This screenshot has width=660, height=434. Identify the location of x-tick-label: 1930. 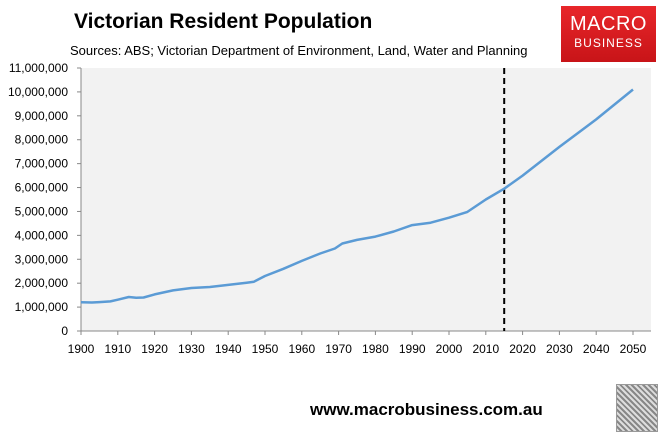
(191, 349).